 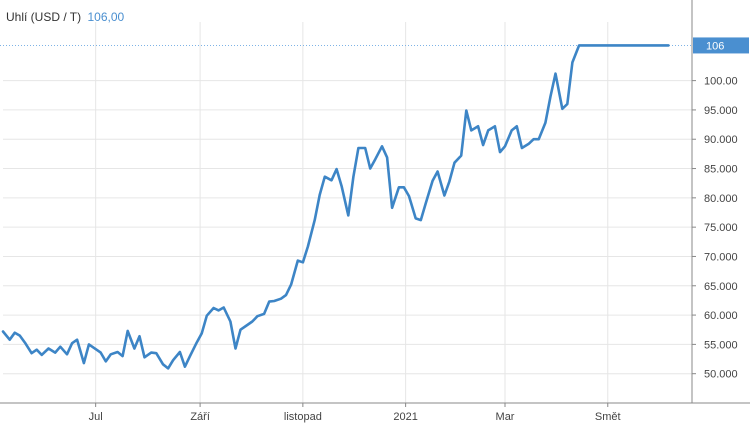 I want to click on chart-legend: Uhlí (USD / T) 106,00, so click(x=65, y=17).